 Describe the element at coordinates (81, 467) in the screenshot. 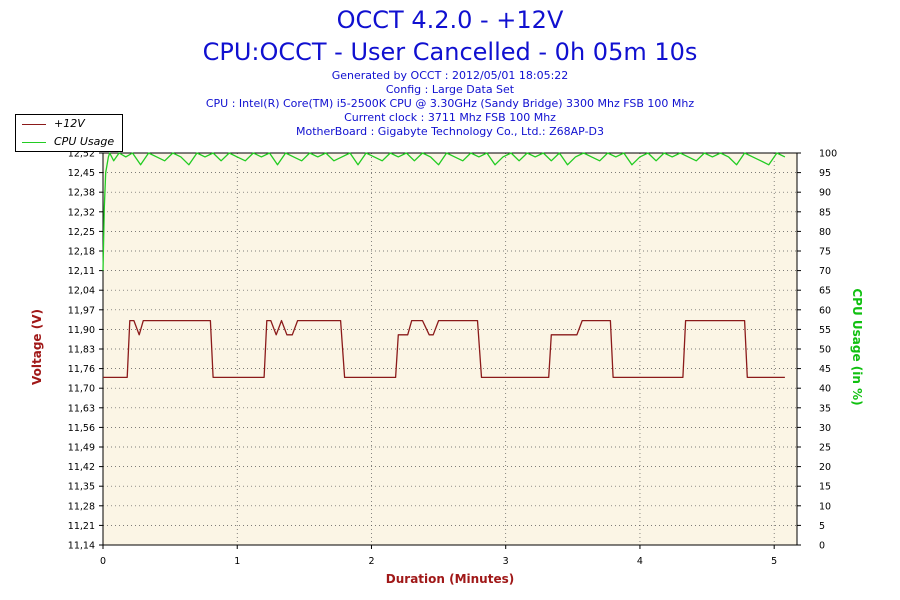

I see `y-left-tick-label: 11,42` at that location.